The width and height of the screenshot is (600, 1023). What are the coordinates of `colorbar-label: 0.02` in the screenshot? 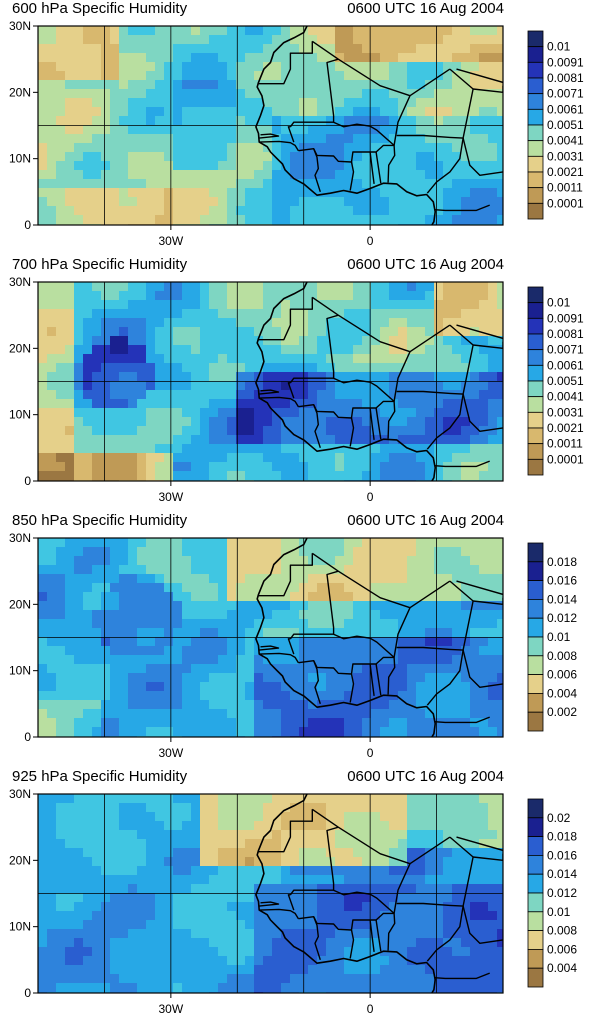 It's located at (559, 818).